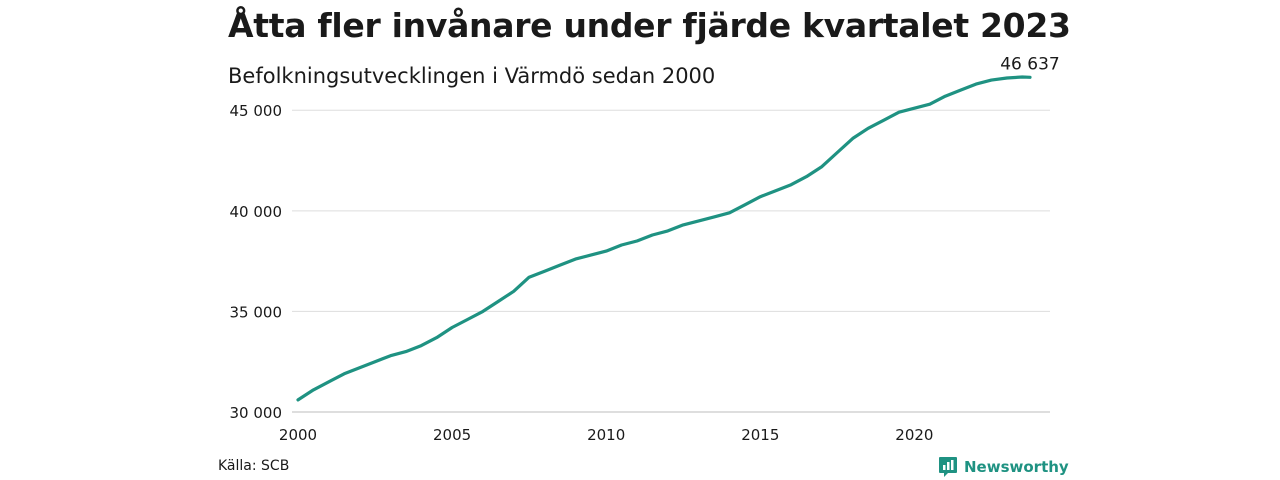 The image size is (1280, 480). I want to click on x-axis: 2000 2005 2010 2015 2020, so click(606, 435).